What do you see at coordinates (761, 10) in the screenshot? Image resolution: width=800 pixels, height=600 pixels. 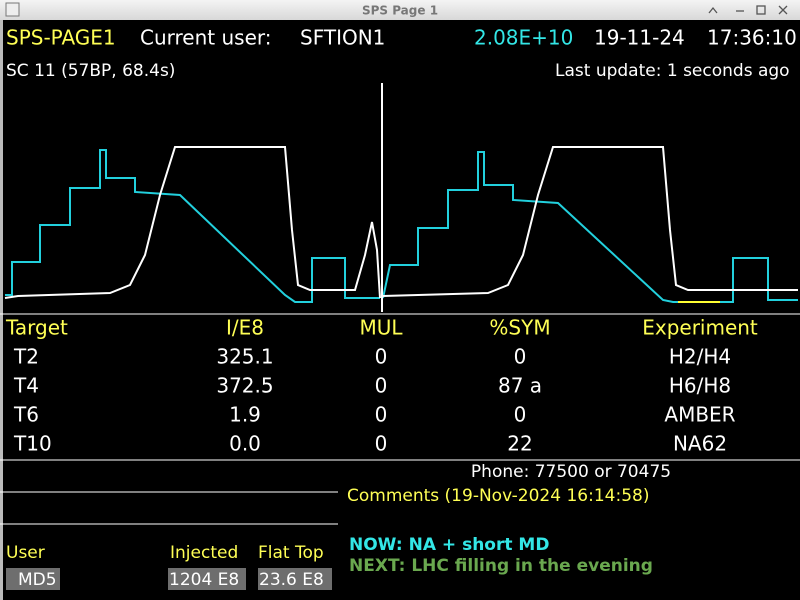 I see `restore-button` at bounding box center [761, 10].